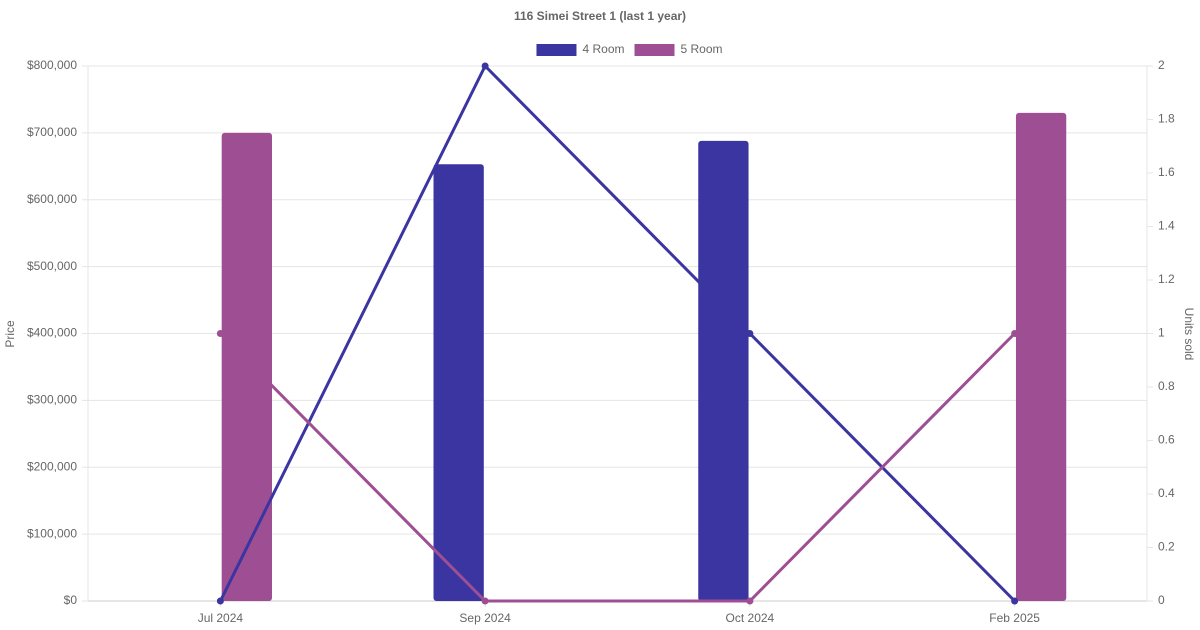  I want to click on y2-tick-label: 0.2, so click(1166, 547).